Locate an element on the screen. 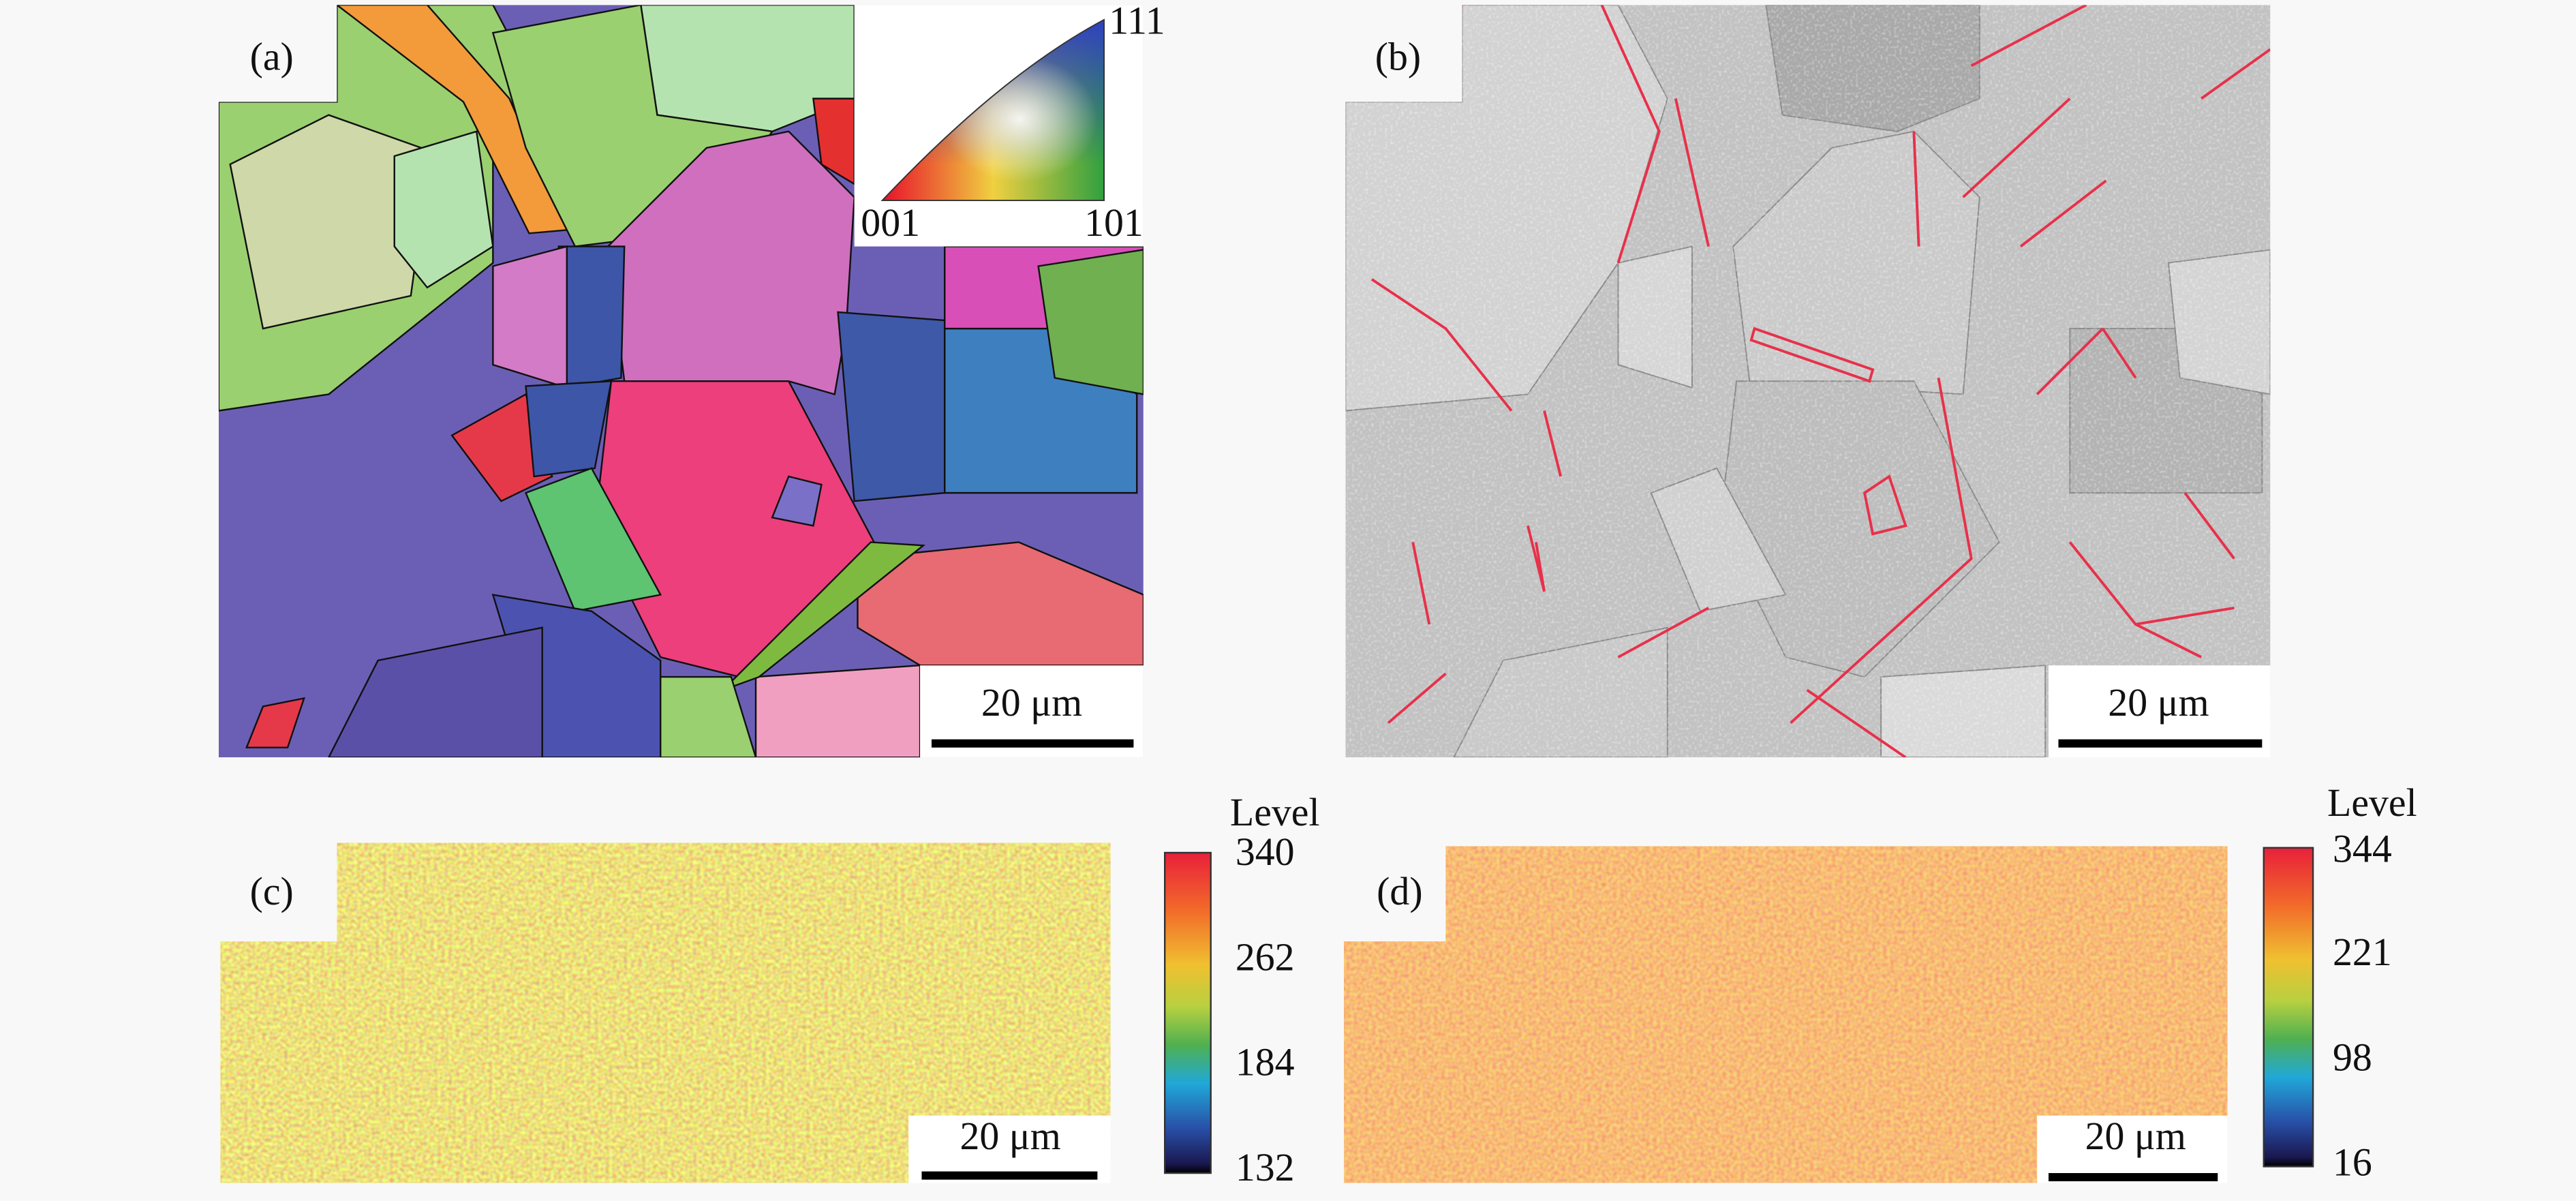 The image size is (2576, 1201). panel-label: (d) is located at coordinates (1399, 891).